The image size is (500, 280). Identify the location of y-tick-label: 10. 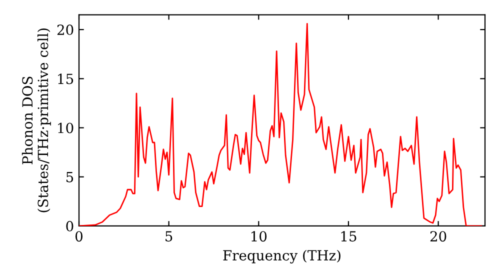
(66, 128).